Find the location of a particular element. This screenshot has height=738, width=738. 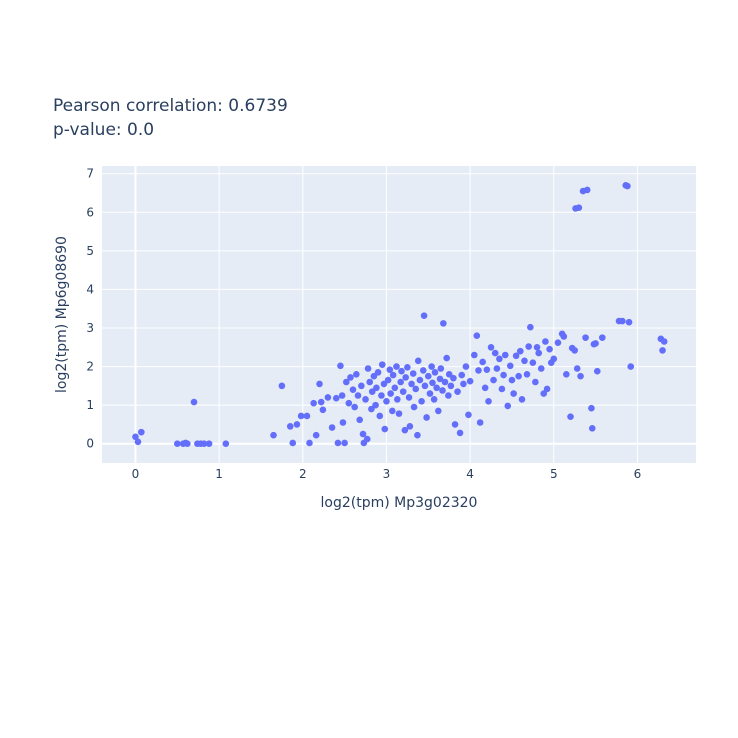

y-tick-label: 1 is located at coordinates (90, 405).